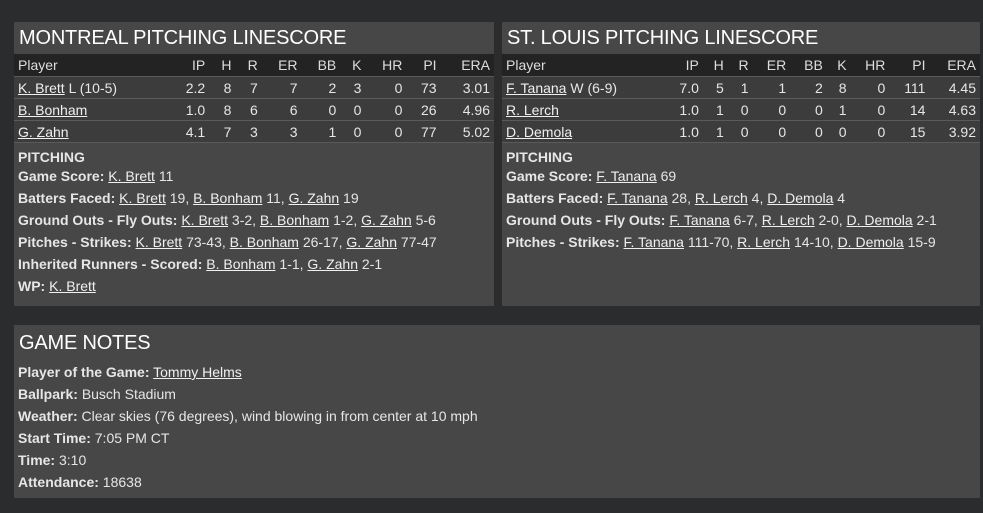 This screenshot has height=513, width=983. I want to click on header-row: Player IP H R ER BB K HR PI ERA, so click(741, 65).